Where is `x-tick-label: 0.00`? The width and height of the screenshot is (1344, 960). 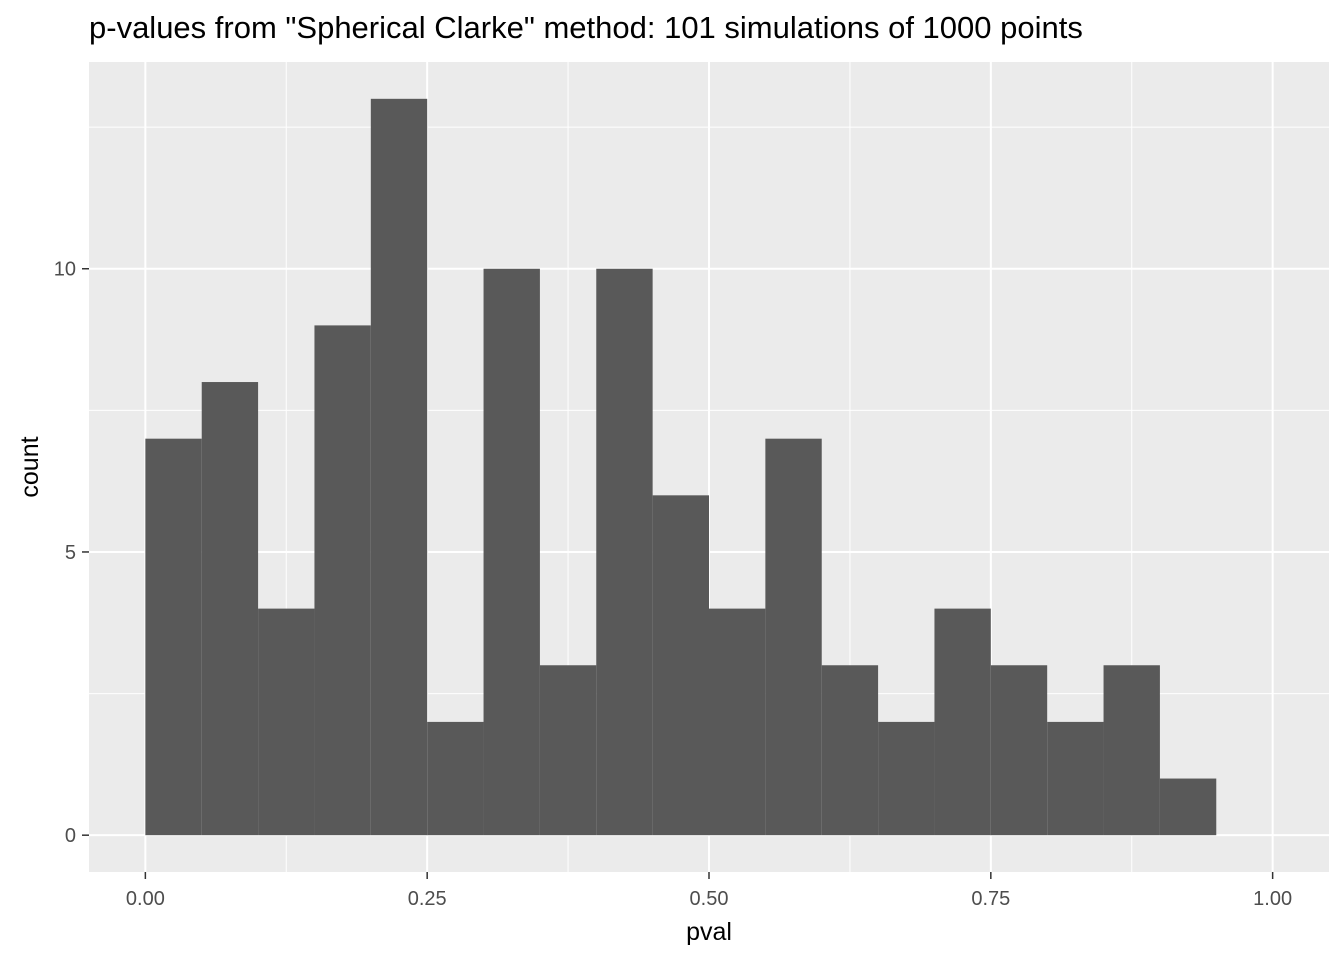
x-tick-label: 0.00 is located at coordinates (145, 899).